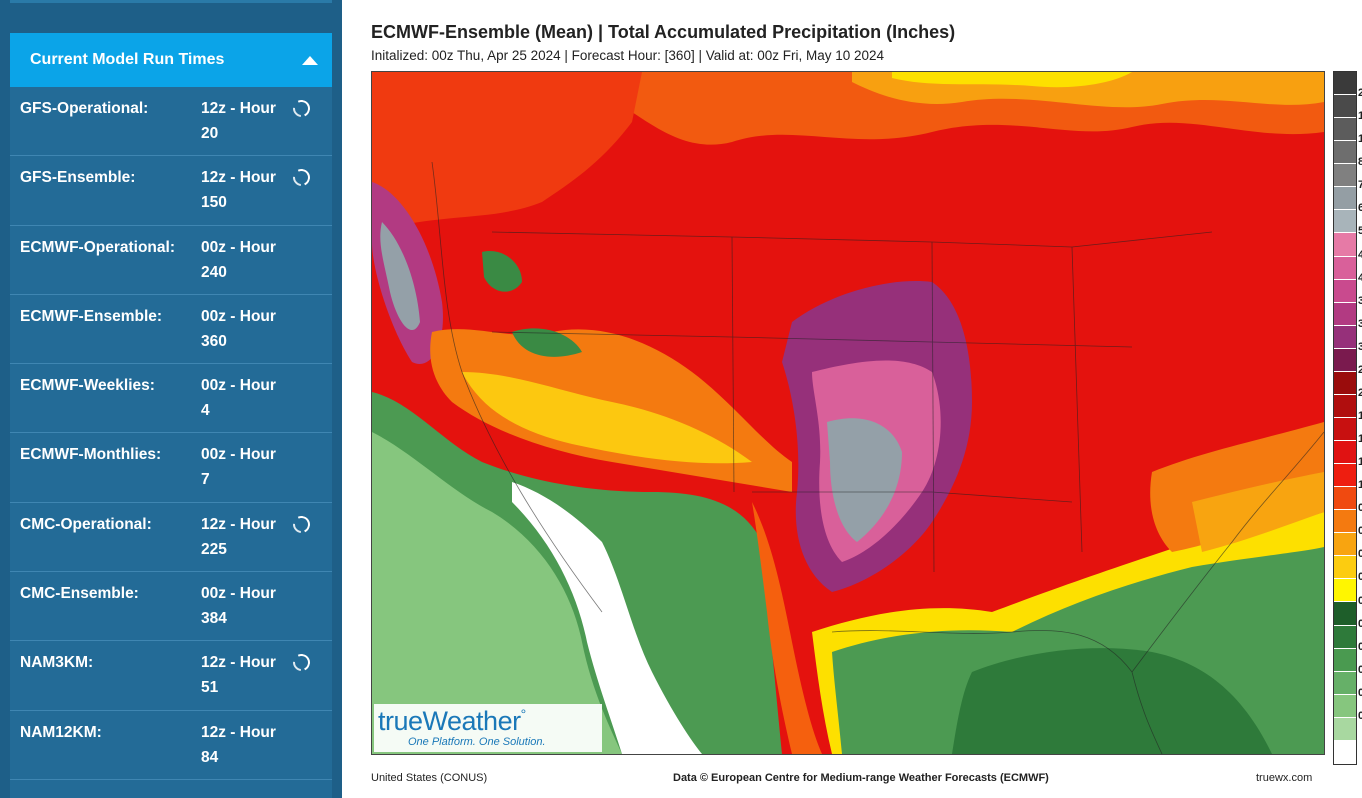  What do you see at coordinates (171, 468) in the screenshot?
I see `model-run-row: ECMWF-Monthlies: 00z - Hour 7` at bounding box center [171, 468].